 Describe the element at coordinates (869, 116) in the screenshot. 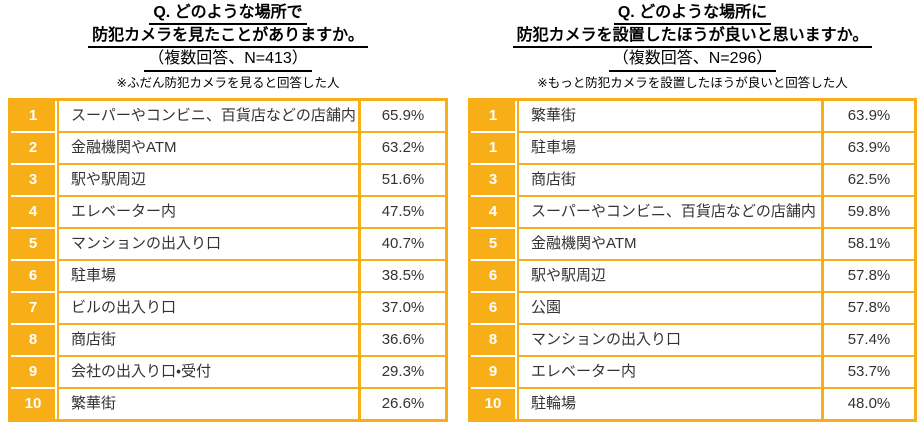

I see `percentage-value: 63.9%` at that location.